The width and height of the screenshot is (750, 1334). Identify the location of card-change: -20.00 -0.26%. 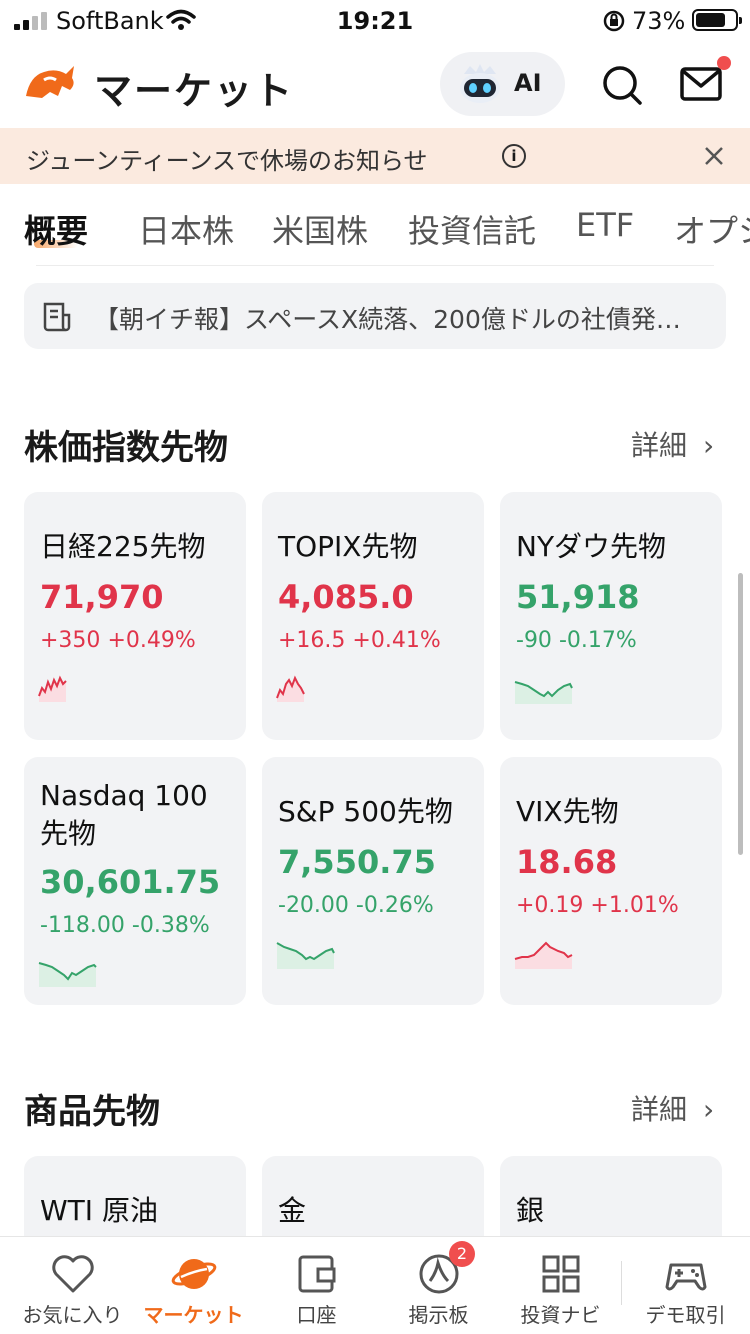
(356, 905).